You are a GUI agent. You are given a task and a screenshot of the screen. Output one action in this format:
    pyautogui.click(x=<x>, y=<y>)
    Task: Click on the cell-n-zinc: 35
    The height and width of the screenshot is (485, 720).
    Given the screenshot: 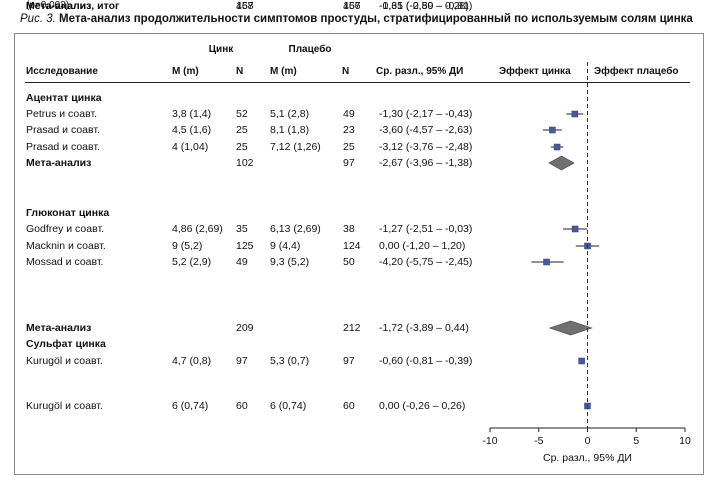 What is the action you would take?
    pyautogui.click(x=242, y=229)
    